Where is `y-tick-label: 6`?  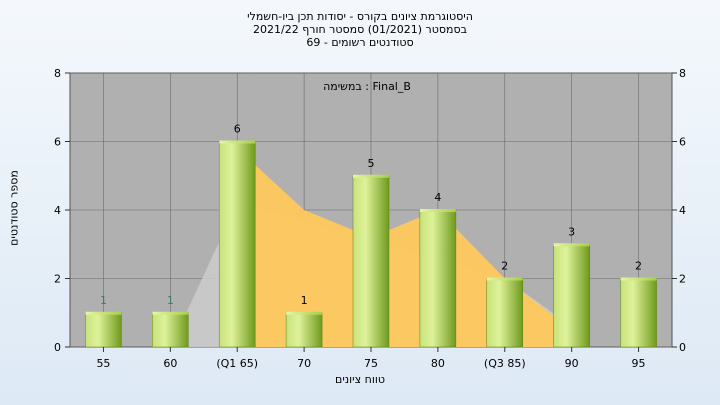 y-tick-label: 6 is located at coordinates (57, 142).